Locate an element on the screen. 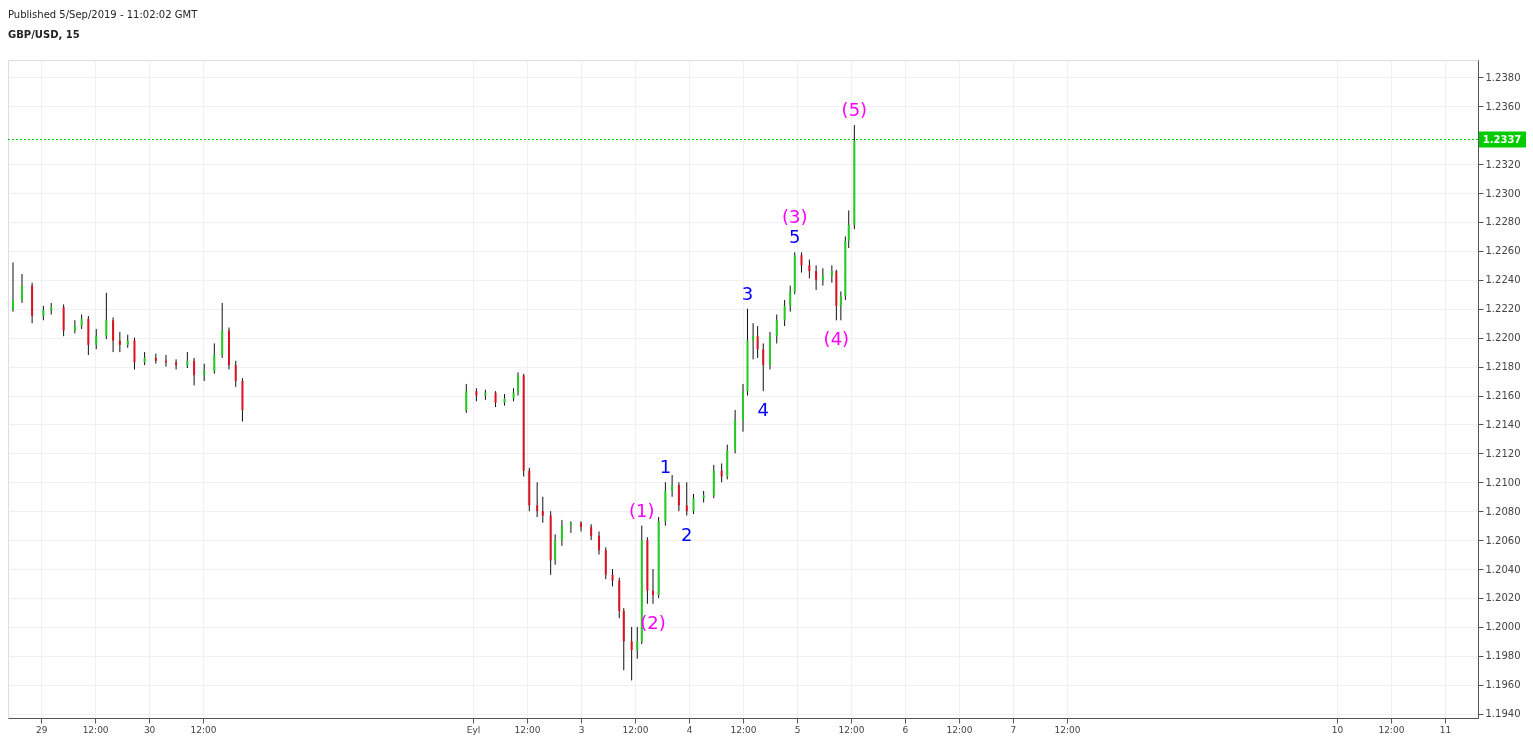 The height and width of the screenshot is (744, 1533). y-tick-label: 1.2020 is located at coordinates (1503, 598).